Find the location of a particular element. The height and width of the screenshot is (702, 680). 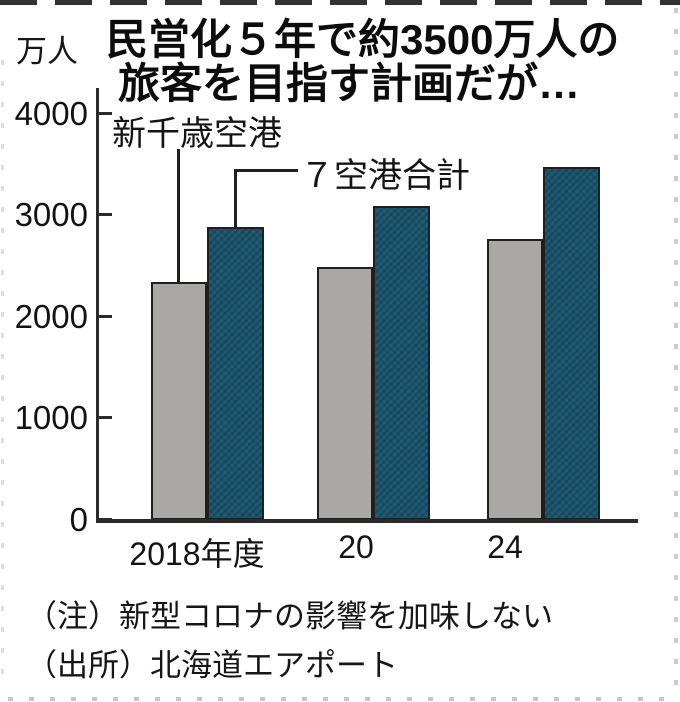

legend-callout-elbow-seven-airports is located at coordinates (235, 198).